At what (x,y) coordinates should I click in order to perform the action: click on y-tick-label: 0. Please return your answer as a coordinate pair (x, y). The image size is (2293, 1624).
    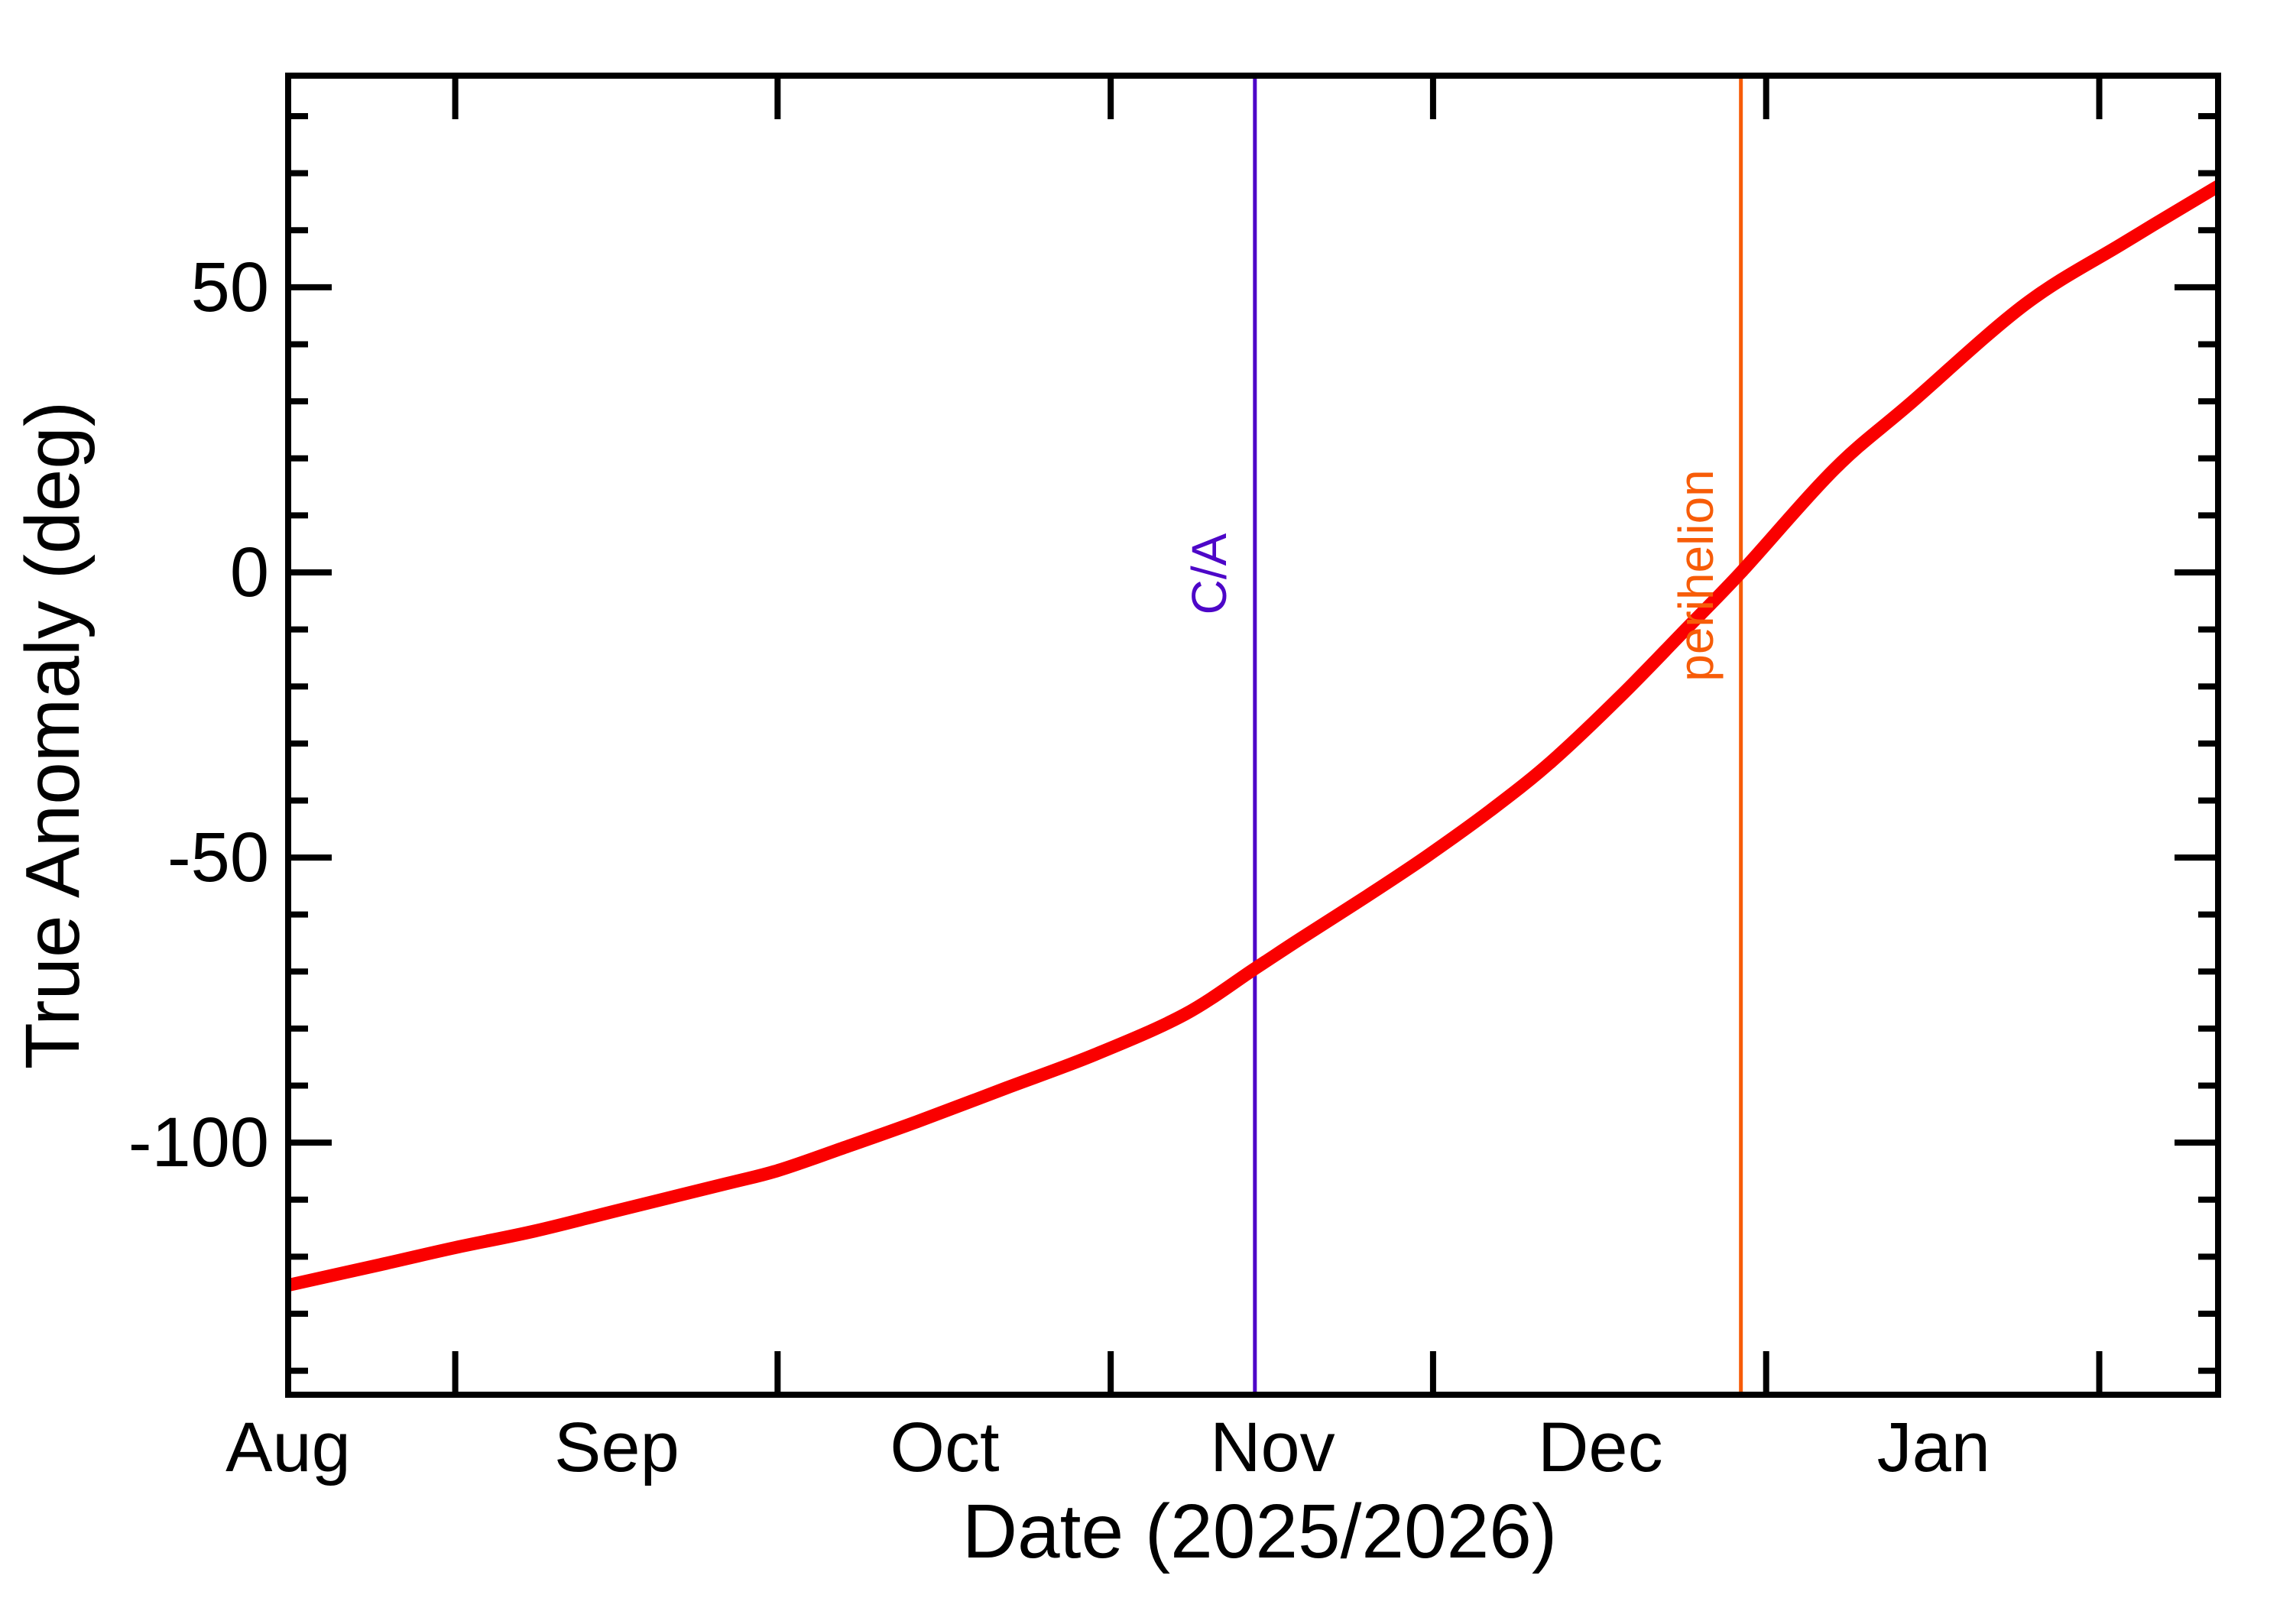
    Looking at the image, I should click on (249, 572).